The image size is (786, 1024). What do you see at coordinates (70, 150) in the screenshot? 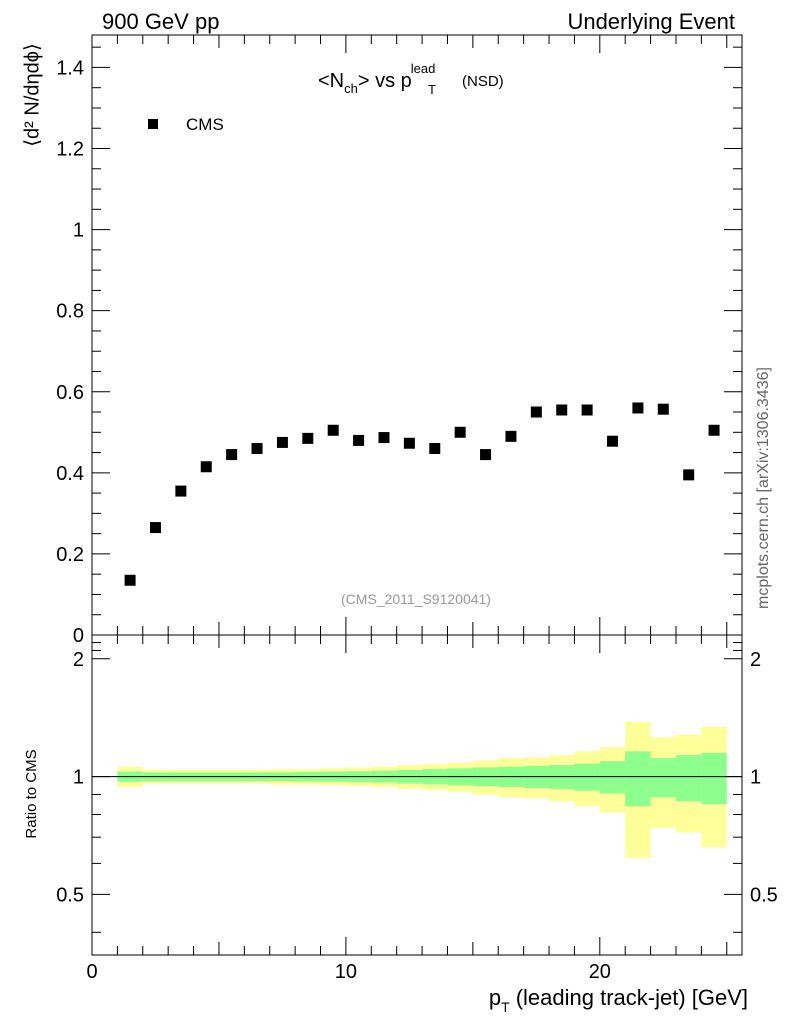
I see `top-y-tick-label: 1.2` at bounding box center [70, 150].